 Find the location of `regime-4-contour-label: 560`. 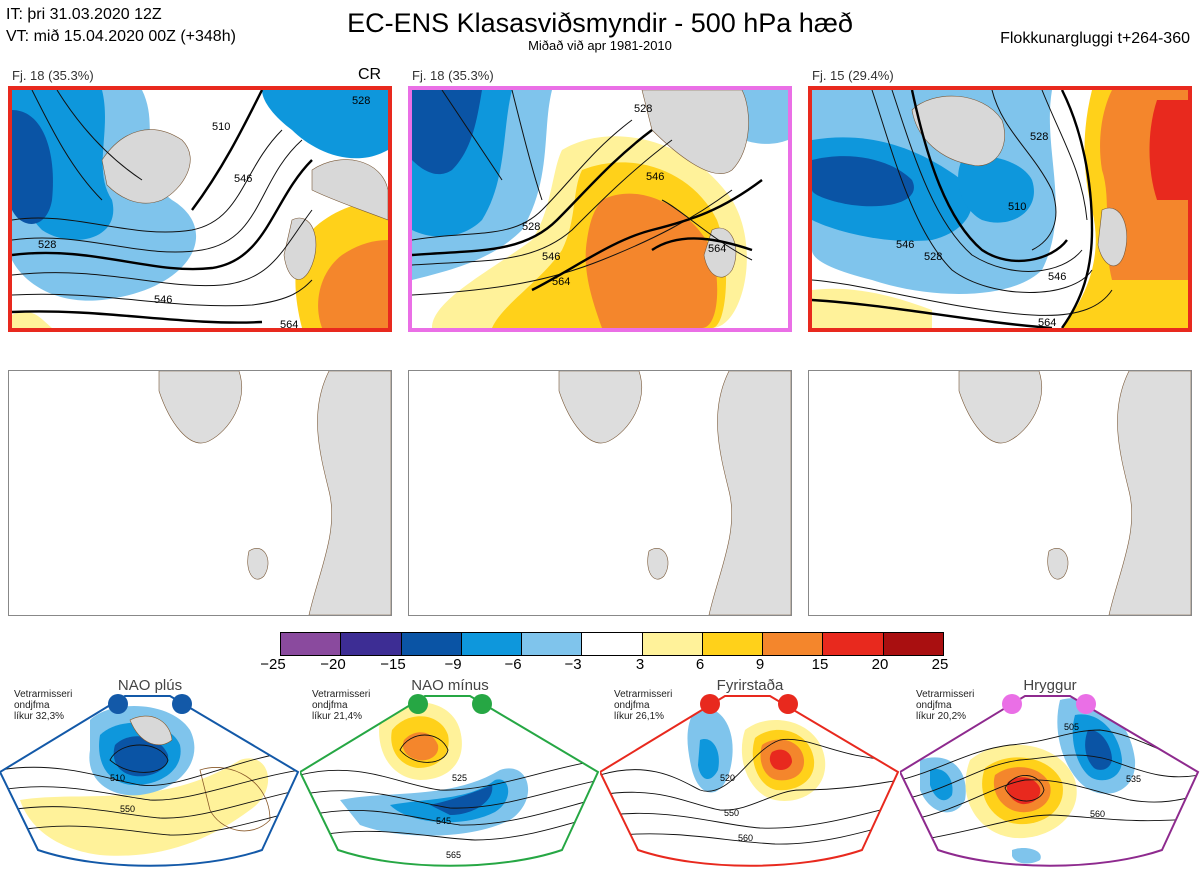

regime-4-contour-label: 560 is located at coordinates (1097, 814).